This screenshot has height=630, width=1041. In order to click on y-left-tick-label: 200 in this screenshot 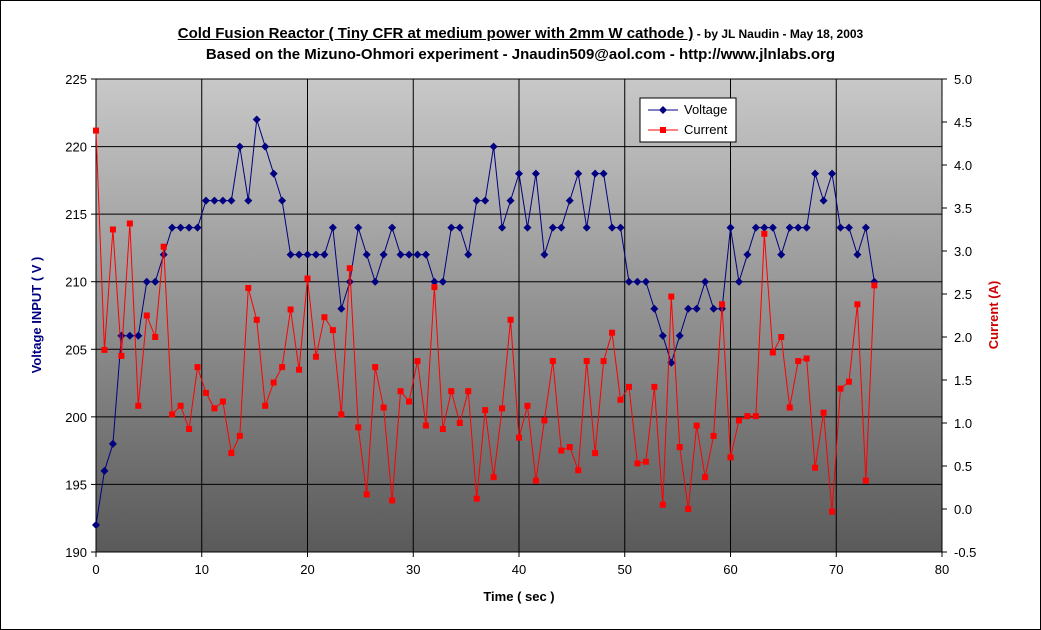, I will do `click(76, 417)`.